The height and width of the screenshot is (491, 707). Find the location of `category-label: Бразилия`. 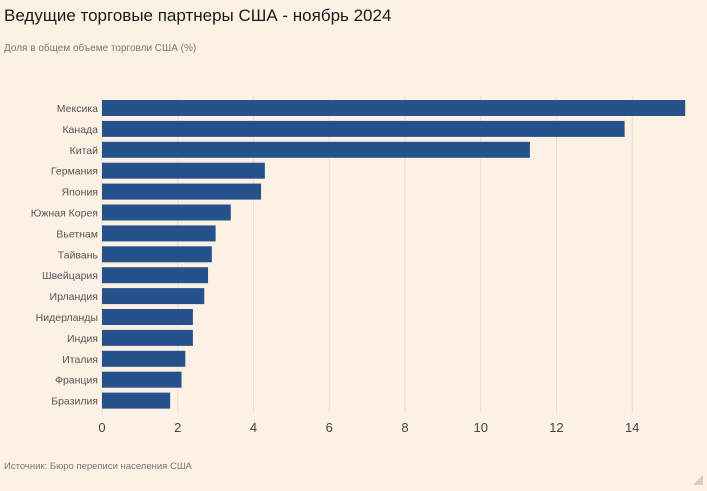

category-label: Бразилия is located at coordinates (74, 402).